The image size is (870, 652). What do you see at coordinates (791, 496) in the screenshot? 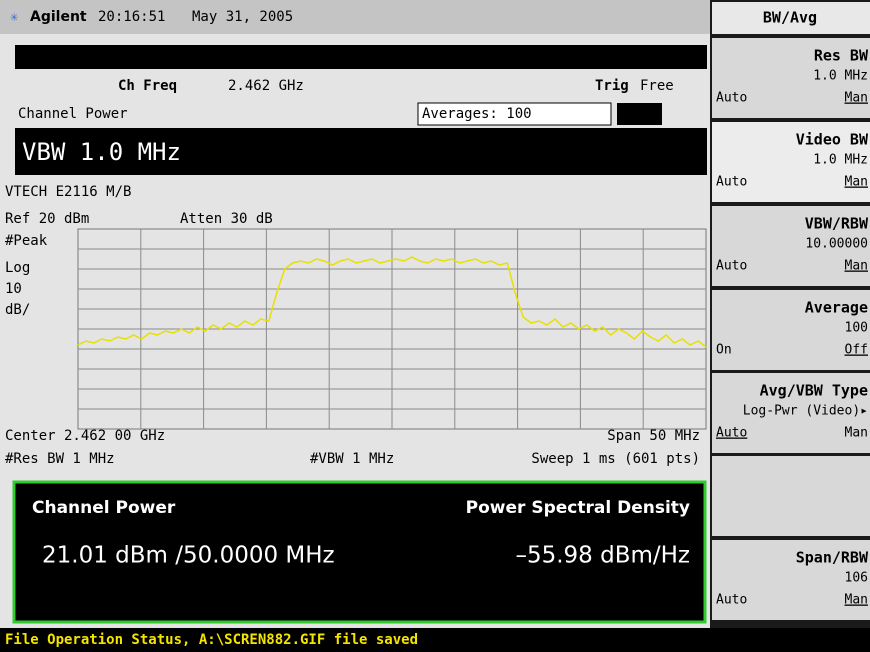
I see `softkey-blank` at bounding box center [791, 496].